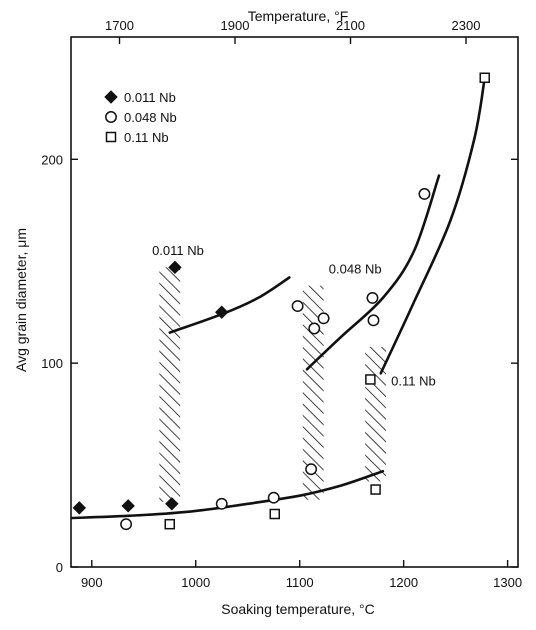 The width and height of the screenshot is (536, 630). Describe the element at coordinates (300, 582) in the screenshot. I see `x-tick-label-3: 1100` at that location.